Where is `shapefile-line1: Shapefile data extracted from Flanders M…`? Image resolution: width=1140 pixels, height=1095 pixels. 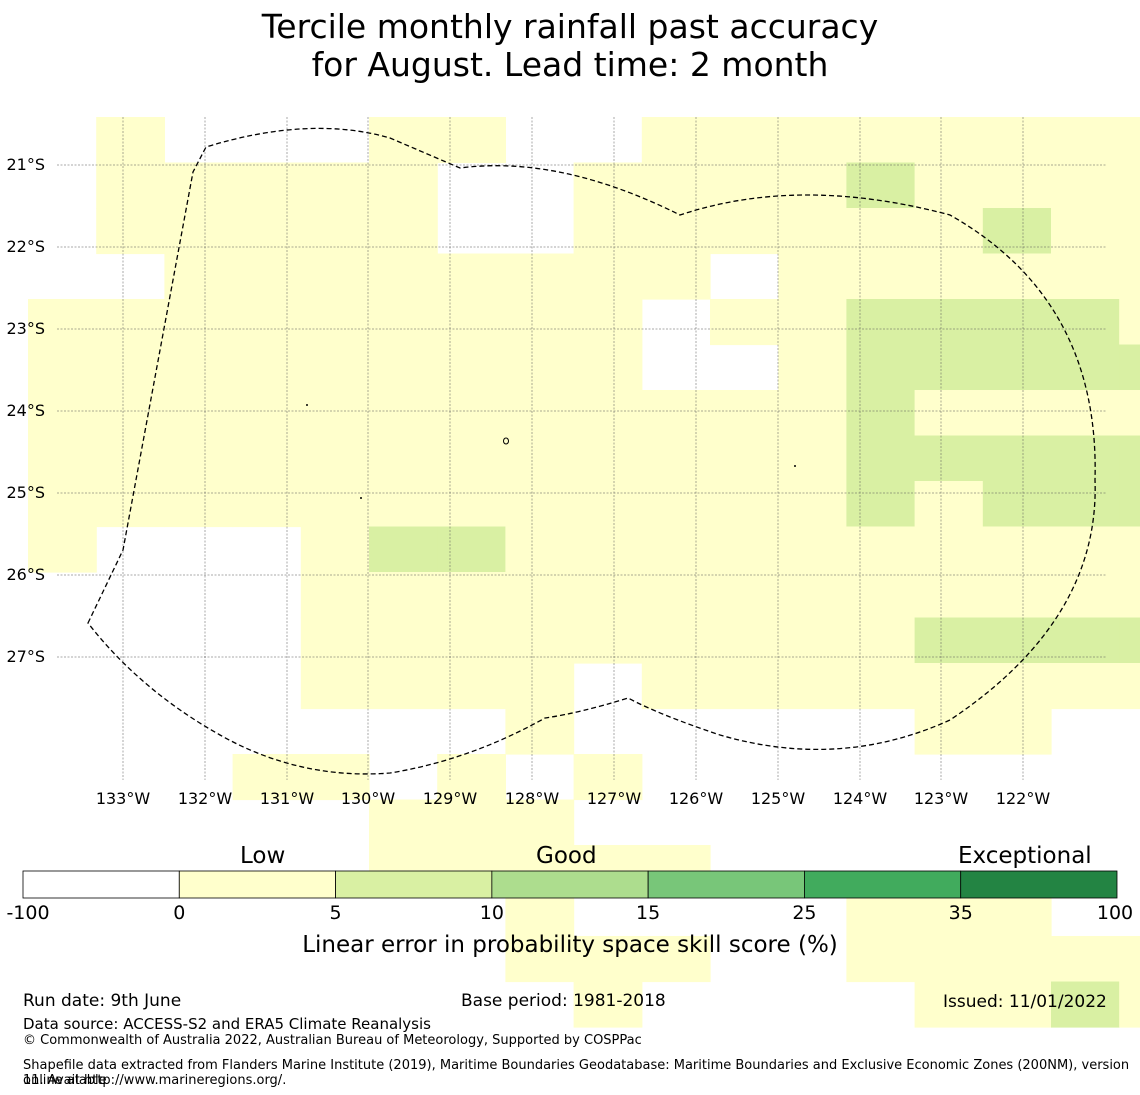 shapefile-line1: Shapefile data extracted from Flanders M… is located at coordinates (576, 1073).